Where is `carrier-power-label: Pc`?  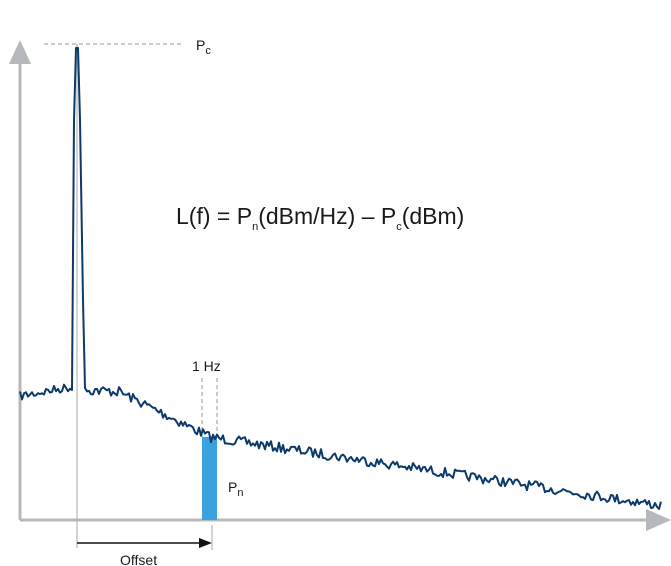
carrier-power-label: Pc is located at coordinates (203, 47).